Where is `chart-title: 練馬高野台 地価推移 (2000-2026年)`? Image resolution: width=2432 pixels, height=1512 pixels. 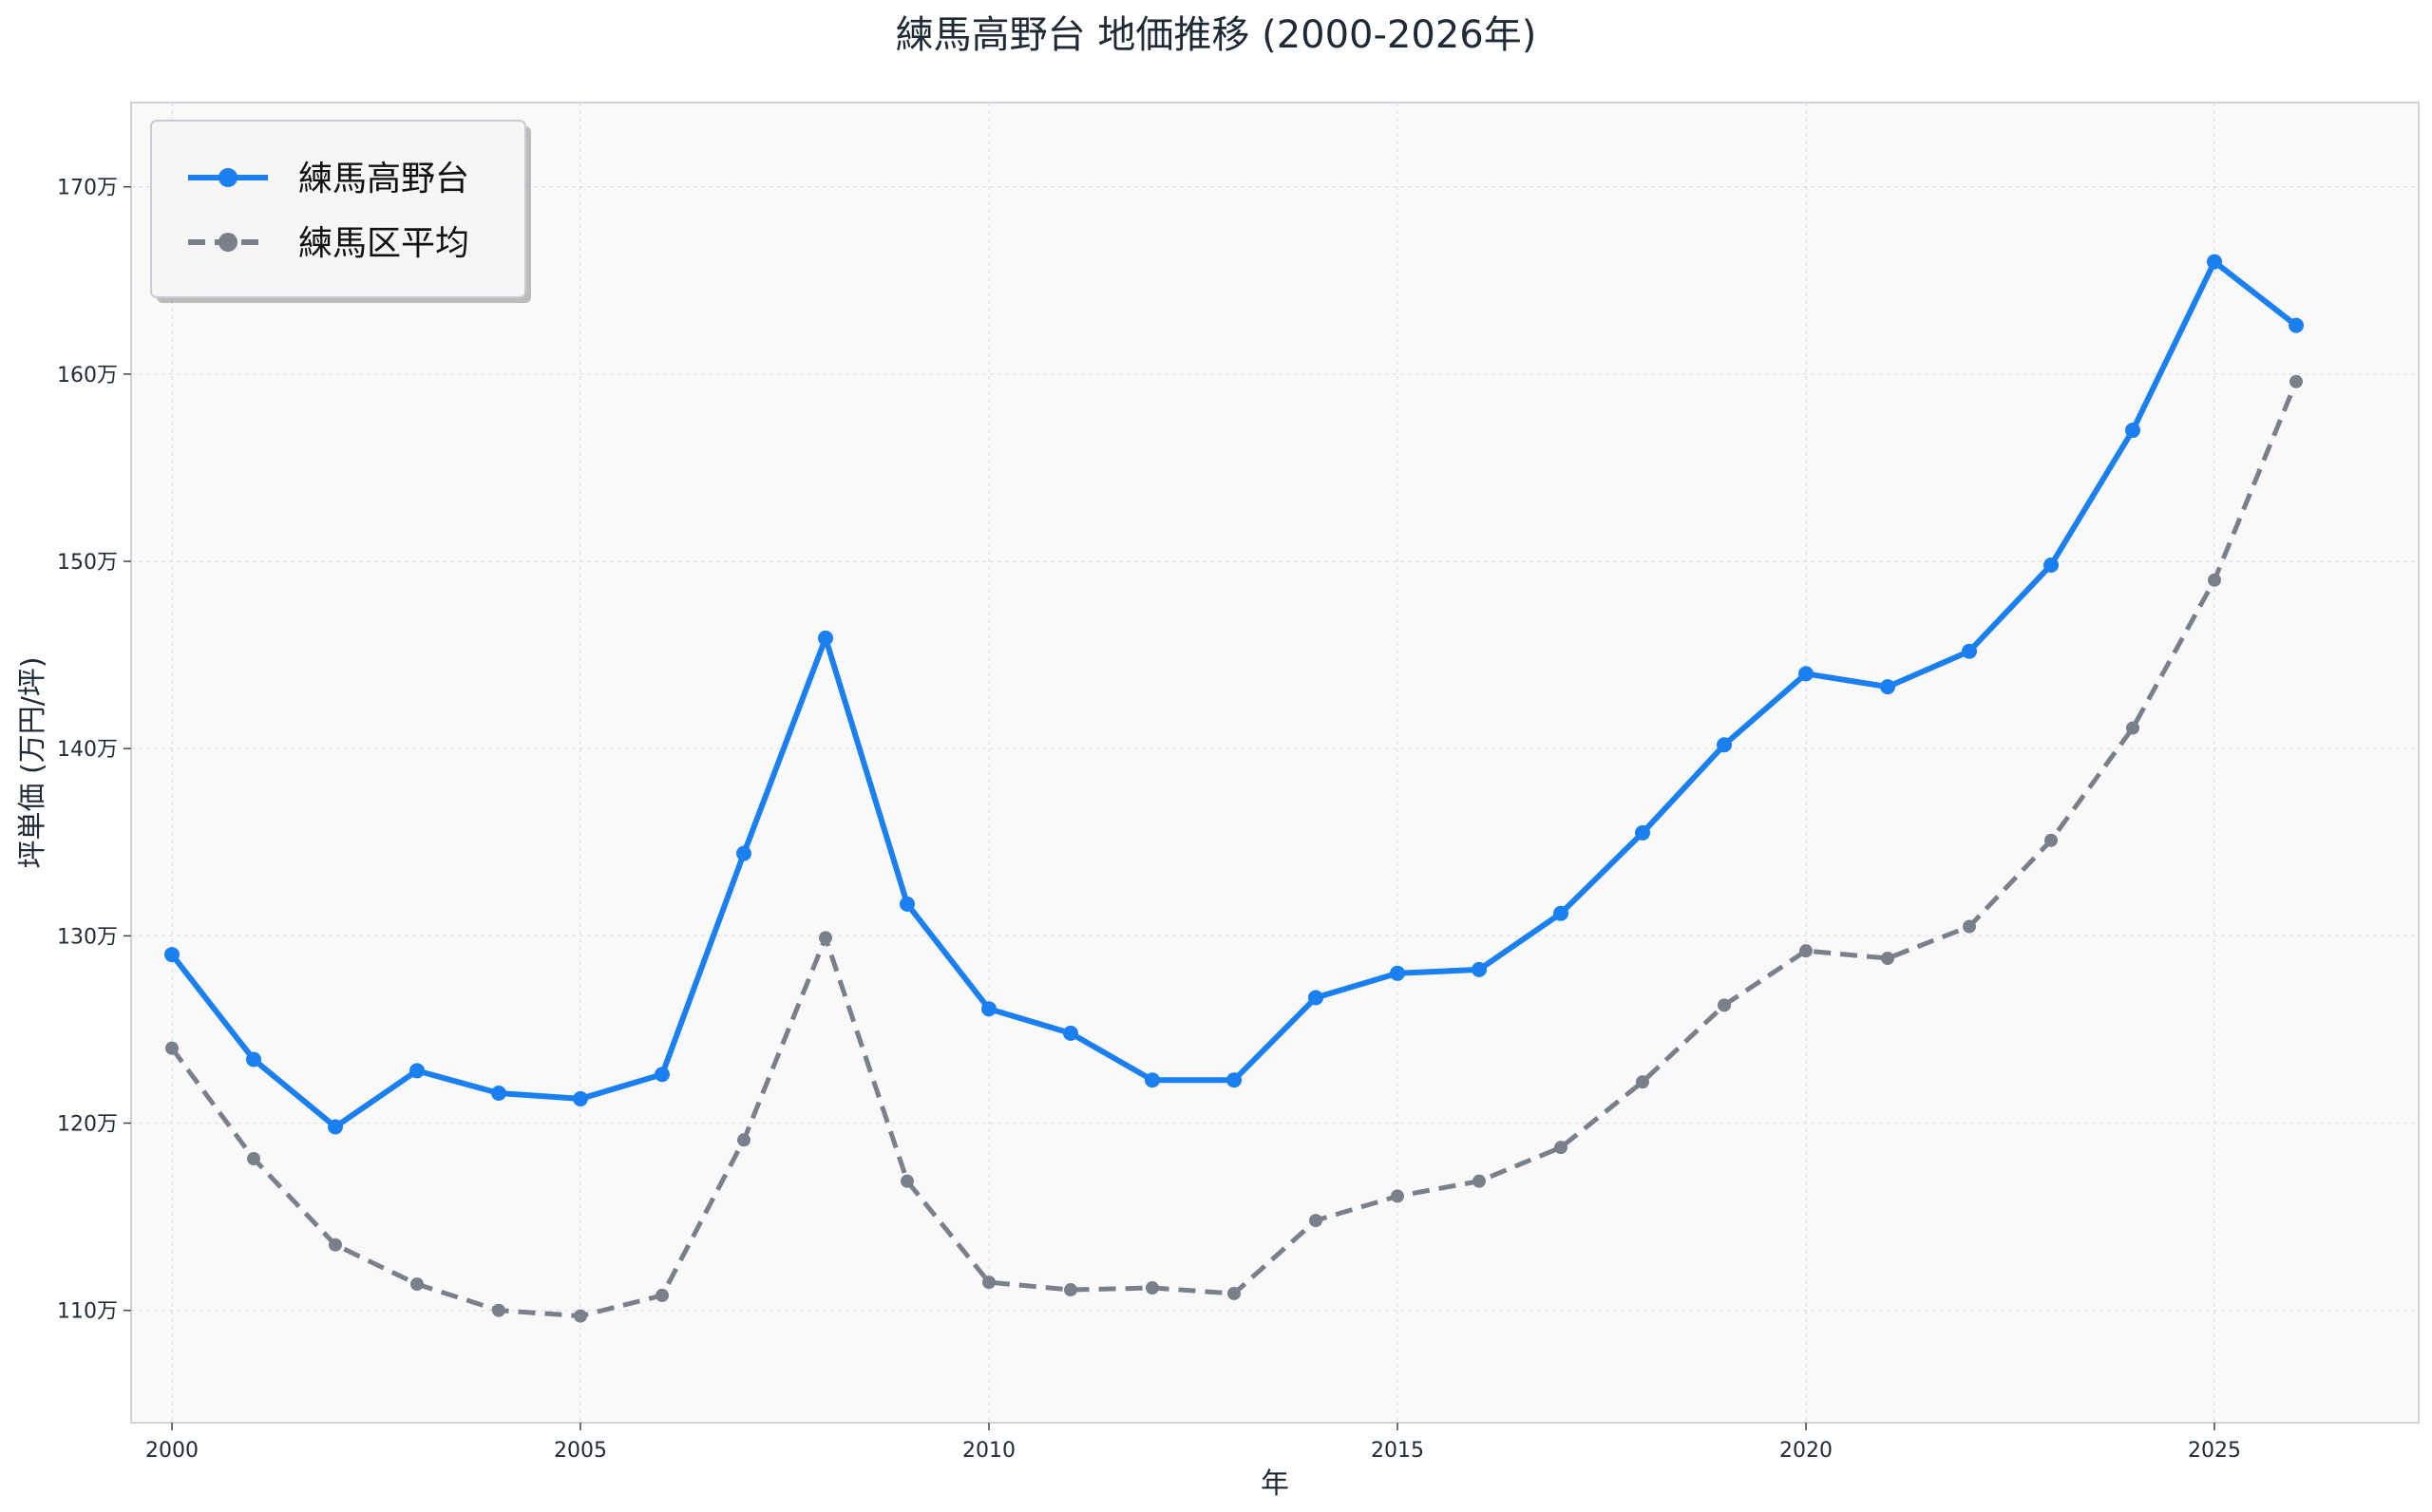 chart-title: 練馬高野台 地価推移 (2000-2026年) is located at coordinates (1216, 35).